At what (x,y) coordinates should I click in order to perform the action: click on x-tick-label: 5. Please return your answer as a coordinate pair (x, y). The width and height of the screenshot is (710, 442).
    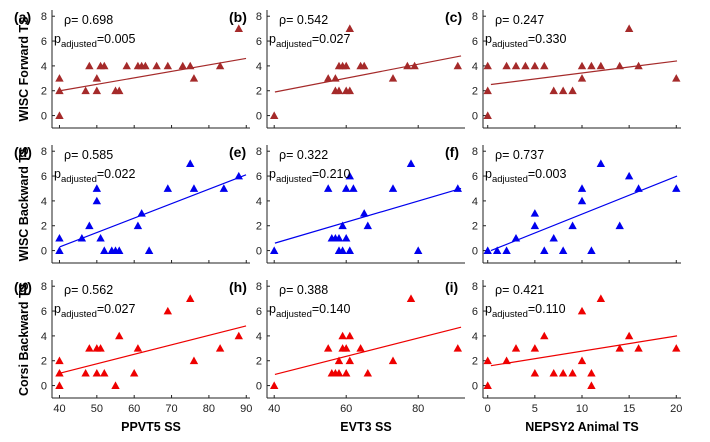
    Looking at the image, I should click on (535, 409).